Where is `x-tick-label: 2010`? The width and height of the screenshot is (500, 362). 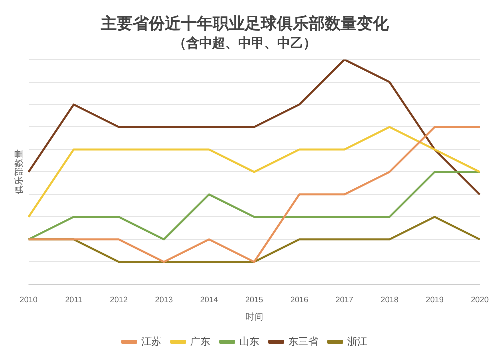
x-tick-label: 2010 is located at coordinates (29, 300).